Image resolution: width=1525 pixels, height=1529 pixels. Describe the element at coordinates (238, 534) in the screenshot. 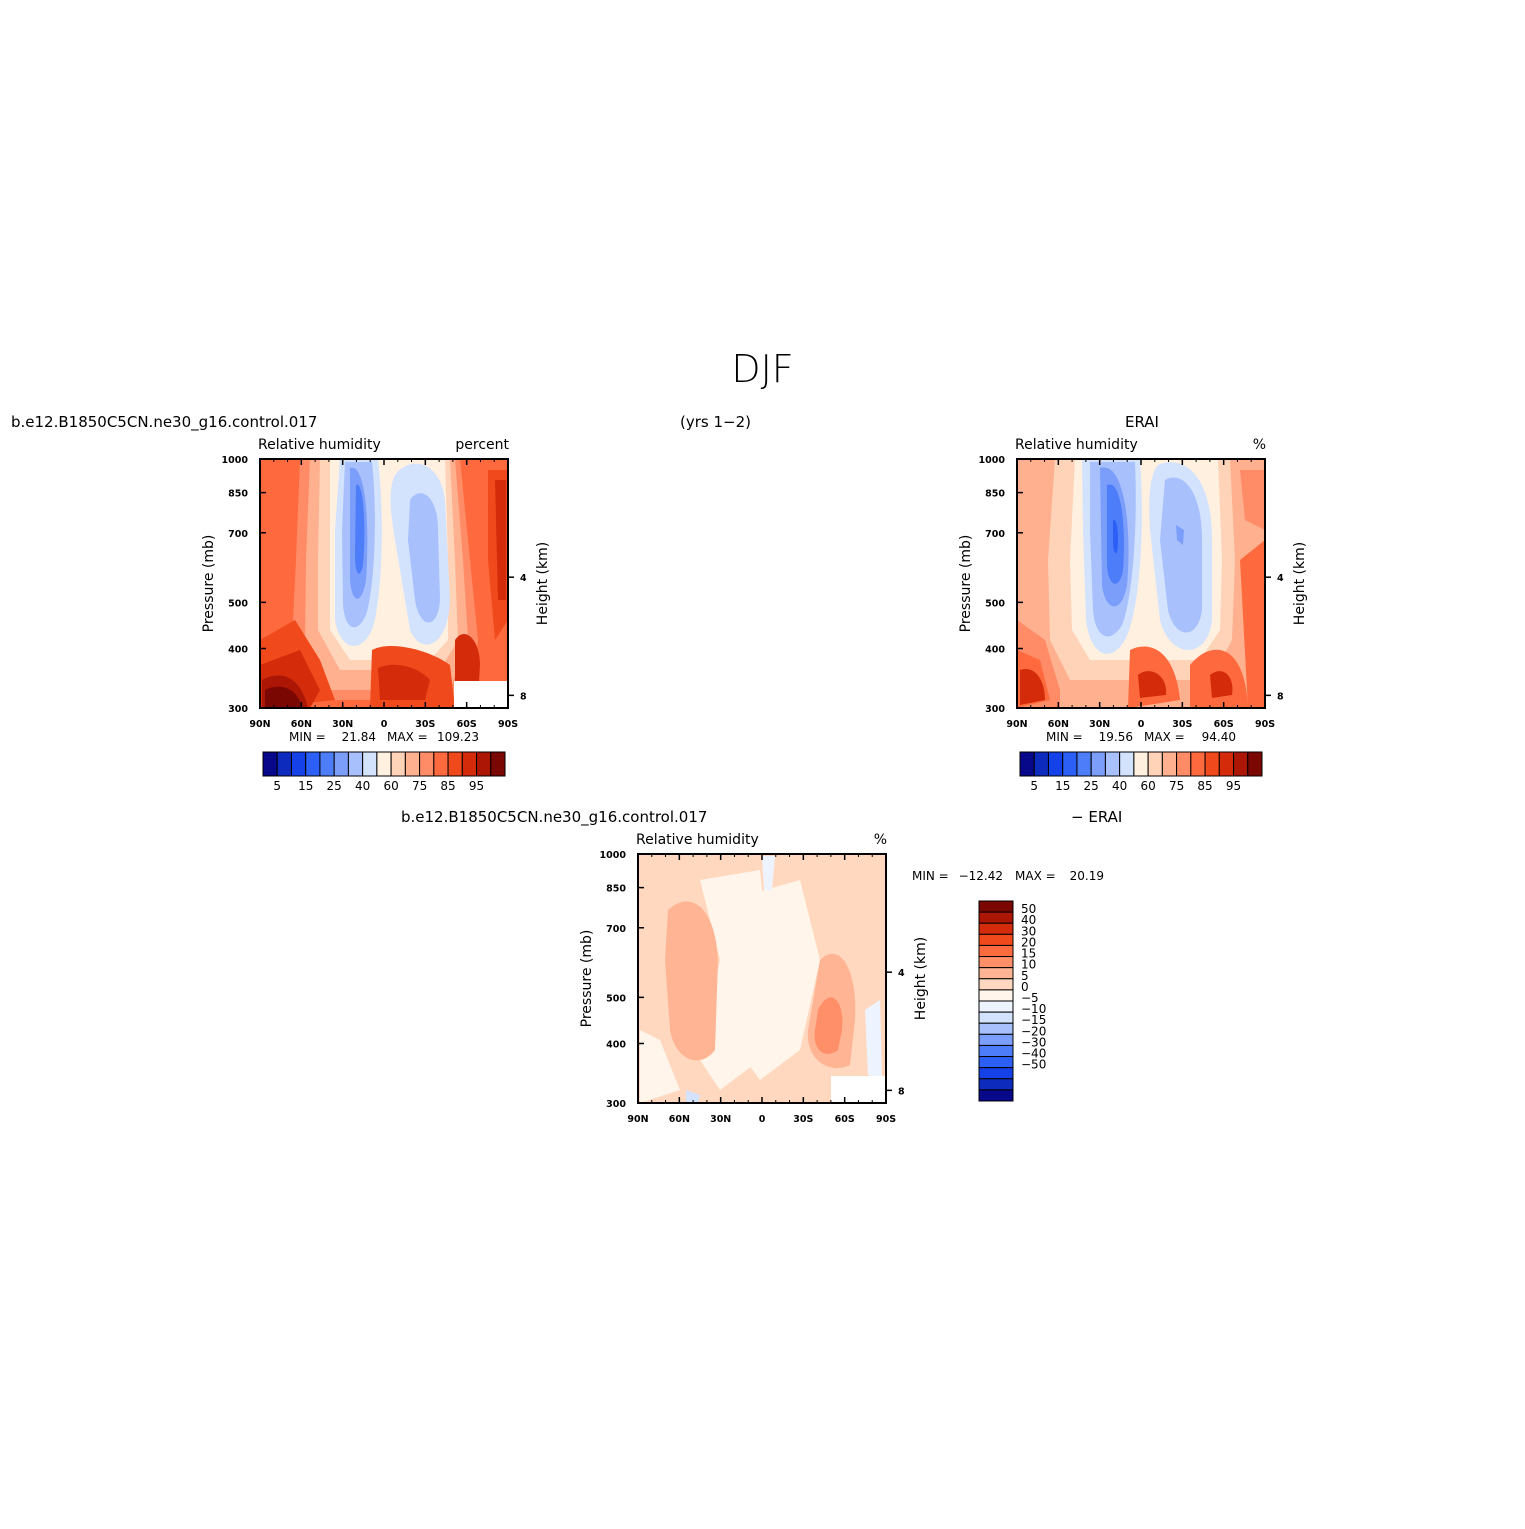

I see `p0-ytick-label: 700` at that location.